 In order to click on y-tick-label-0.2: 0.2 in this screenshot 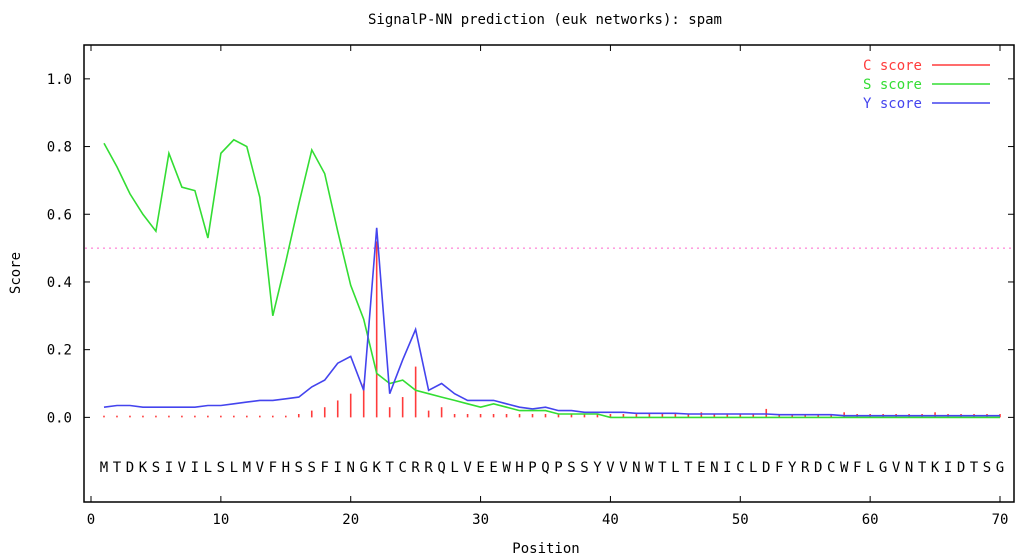, I will do `click(59, 351)`.